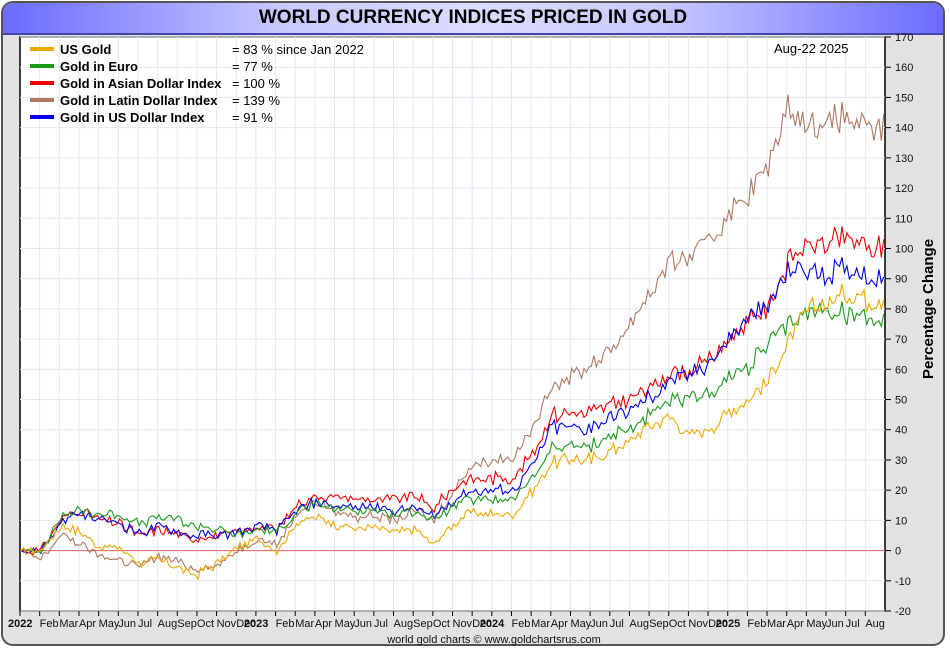 This screenshot has width=950, height=650. What do you see at coordinates (903, 612) in the screenshot?
I see `y-tick-label: -20` at bounding box center [903, 612].